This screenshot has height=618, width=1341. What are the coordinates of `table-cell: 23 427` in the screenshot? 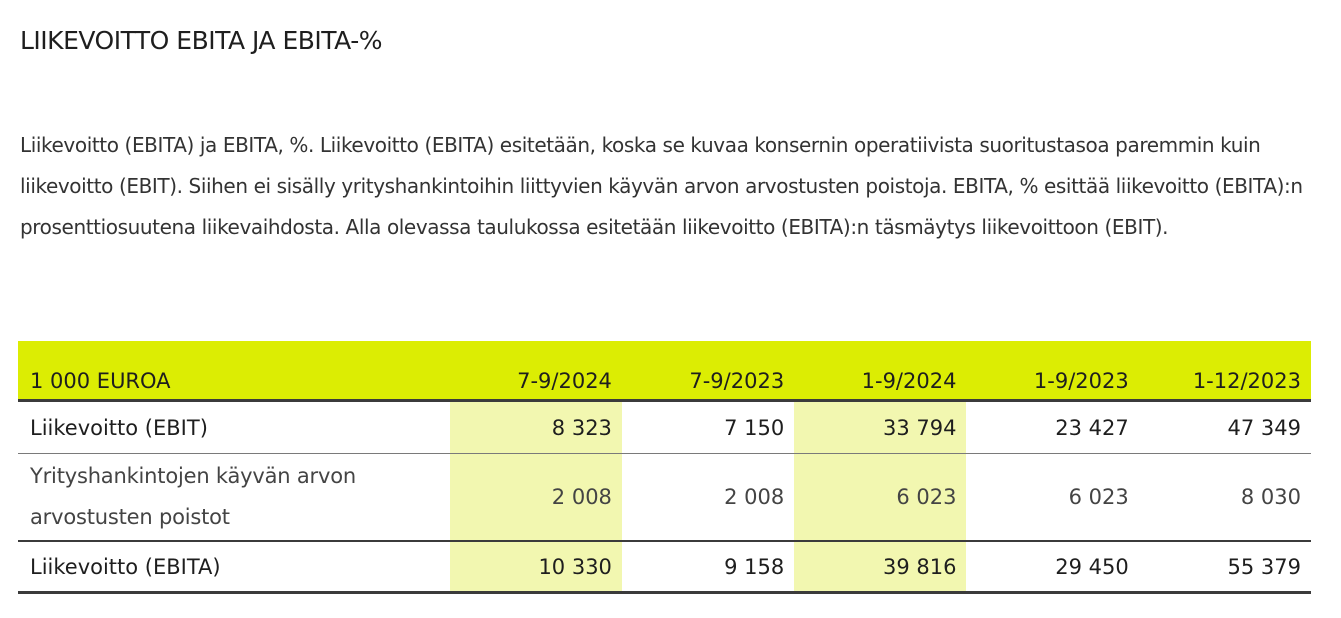 It's located at (1052, 427).